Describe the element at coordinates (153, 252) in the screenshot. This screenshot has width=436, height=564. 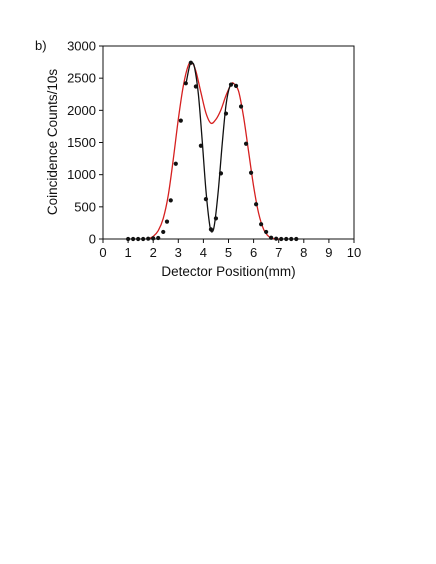
I see `x-tick-label: 2` at that location.